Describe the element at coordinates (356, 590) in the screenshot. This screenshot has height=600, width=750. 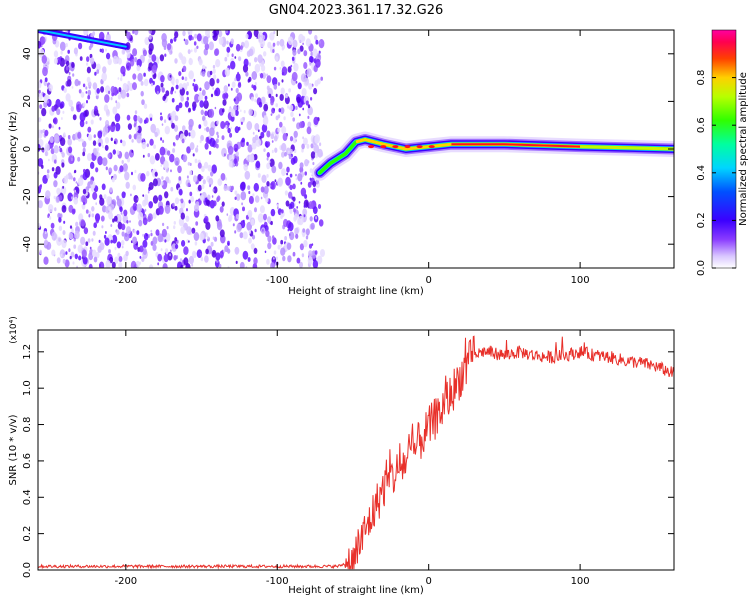
I see `snr-x-axis-label: Height of straight line (km)` at that location.